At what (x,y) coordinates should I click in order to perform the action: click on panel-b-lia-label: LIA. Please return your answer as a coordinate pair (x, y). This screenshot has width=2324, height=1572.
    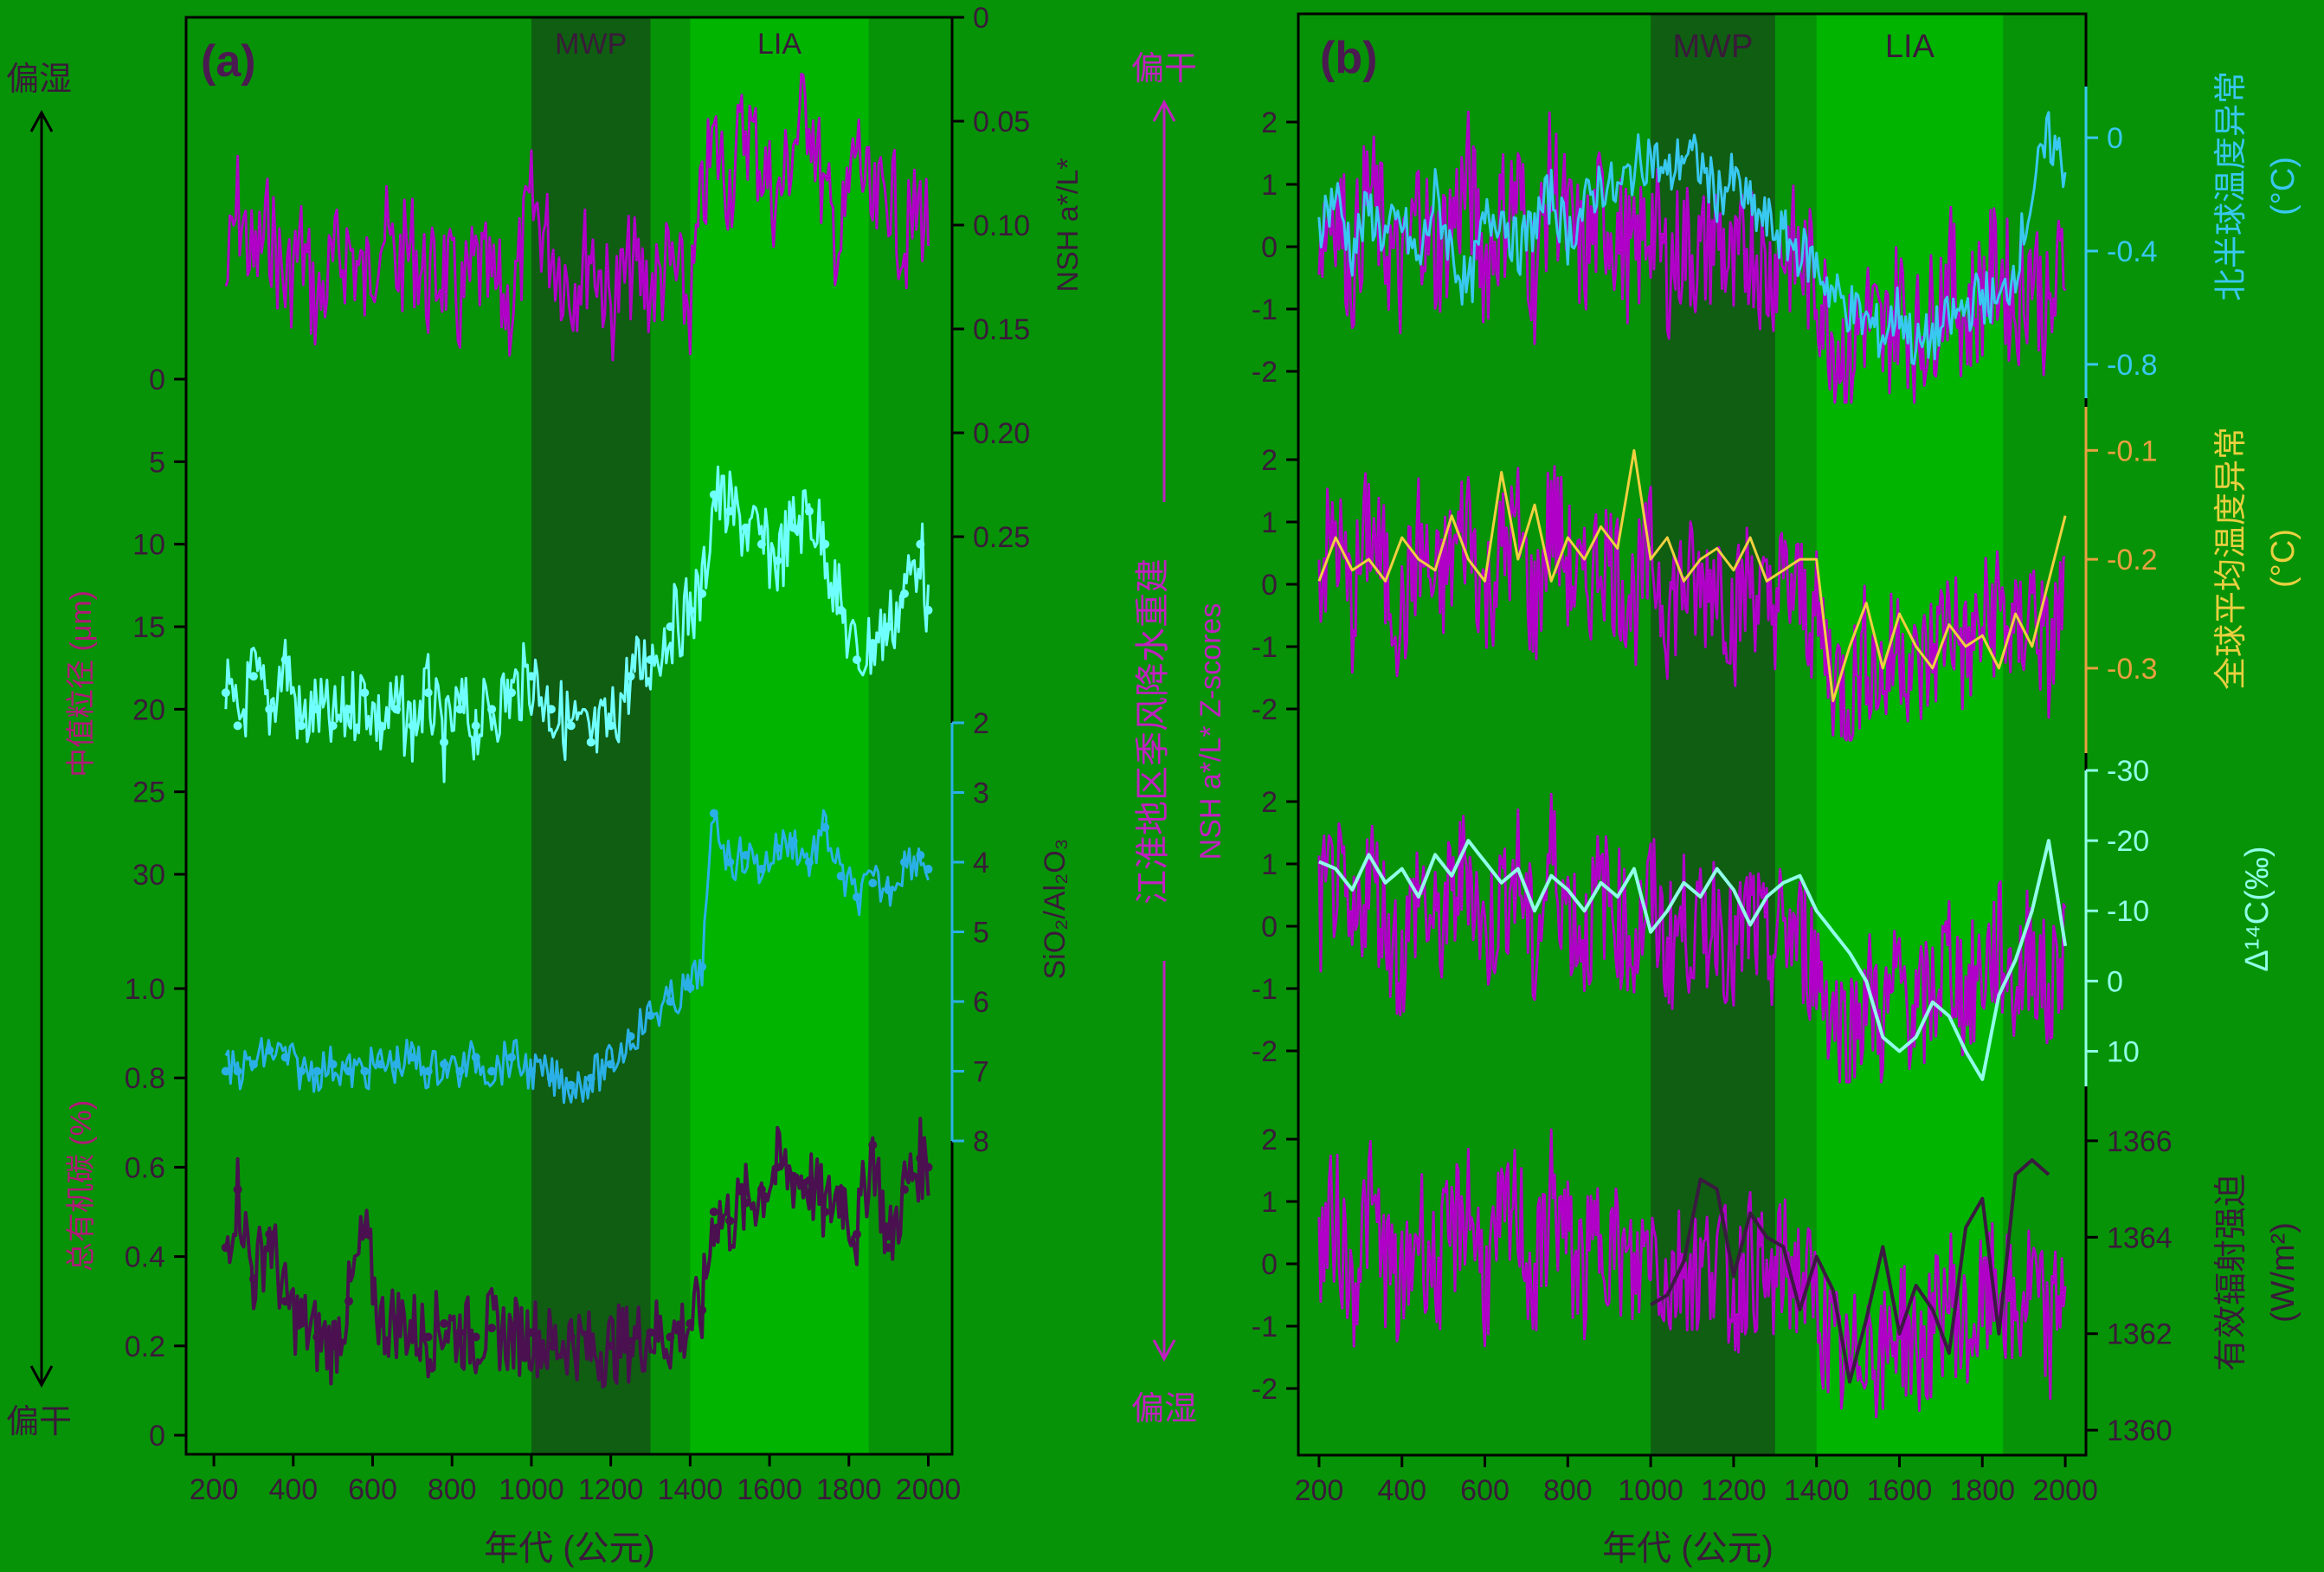
    Looking at the image, I should click on (1910, 47).